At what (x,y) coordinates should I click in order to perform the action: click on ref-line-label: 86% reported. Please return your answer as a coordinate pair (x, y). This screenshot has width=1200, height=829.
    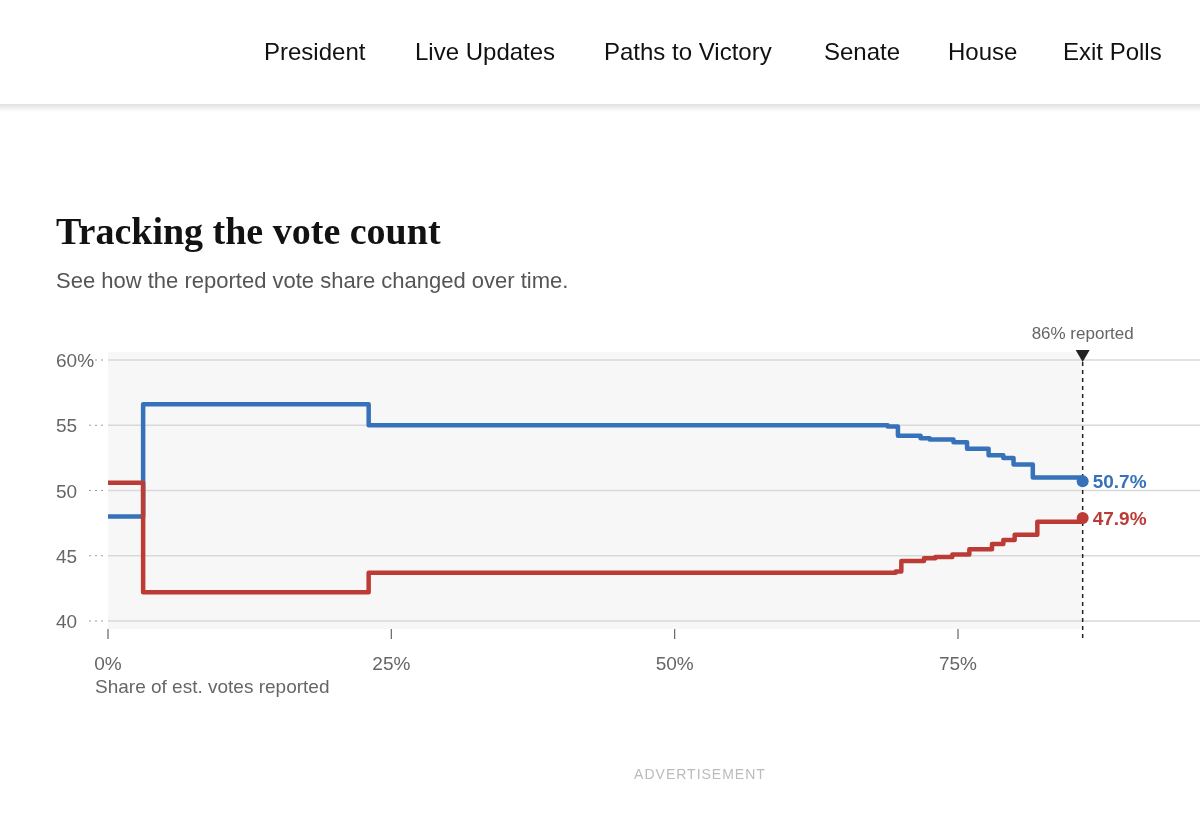
    Looking at the image, I should click on (1082, 333).